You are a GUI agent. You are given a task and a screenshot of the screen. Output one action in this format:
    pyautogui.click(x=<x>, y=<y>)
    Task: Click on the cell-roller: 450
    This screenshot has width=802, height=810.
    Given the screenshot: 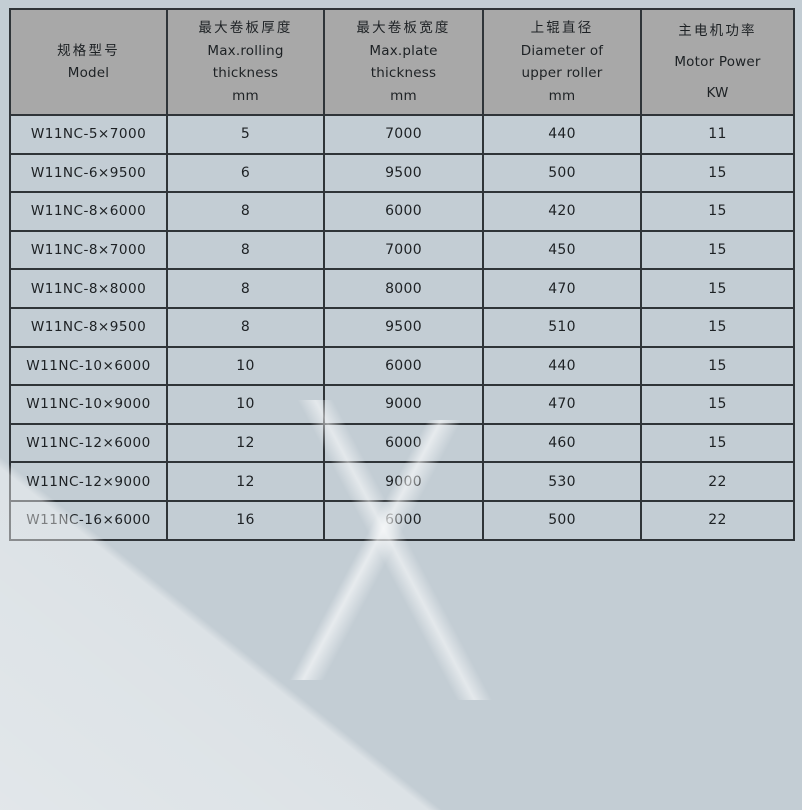 What is the action you would take?
    pyautogui.click(x=562, y=250)
    